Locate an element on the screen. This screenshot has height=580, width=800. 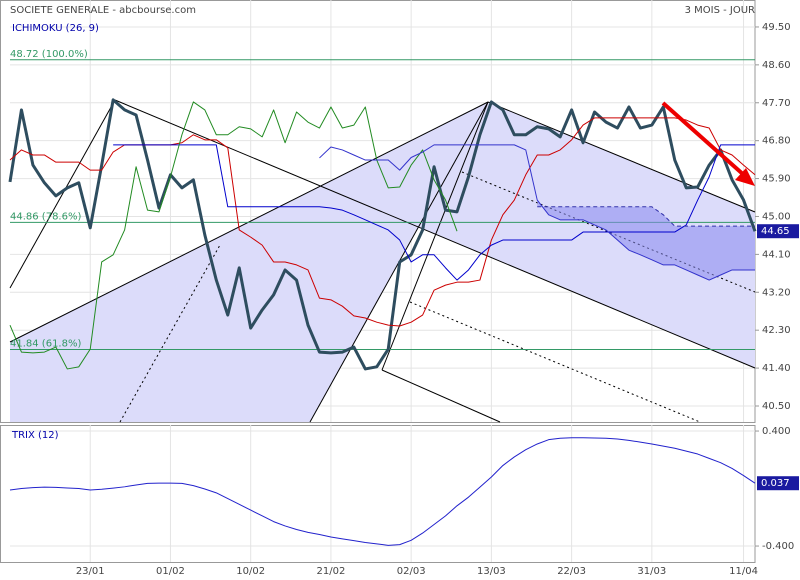
indicator-label: ICHIMOKU (26, 9) is located at coordinates (55, 28).